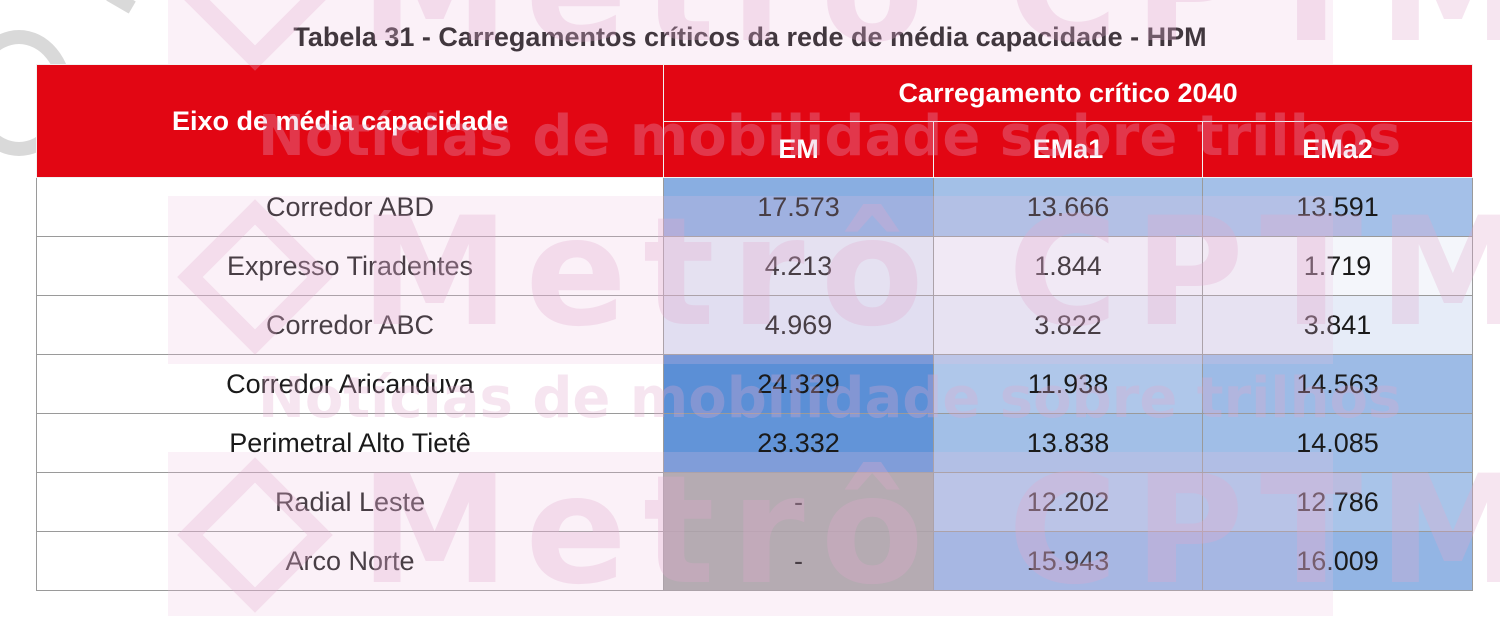 The width and height of the screenshot is (1500, 618). I want to click on value-cell: 13.838, so click(1068, 443).